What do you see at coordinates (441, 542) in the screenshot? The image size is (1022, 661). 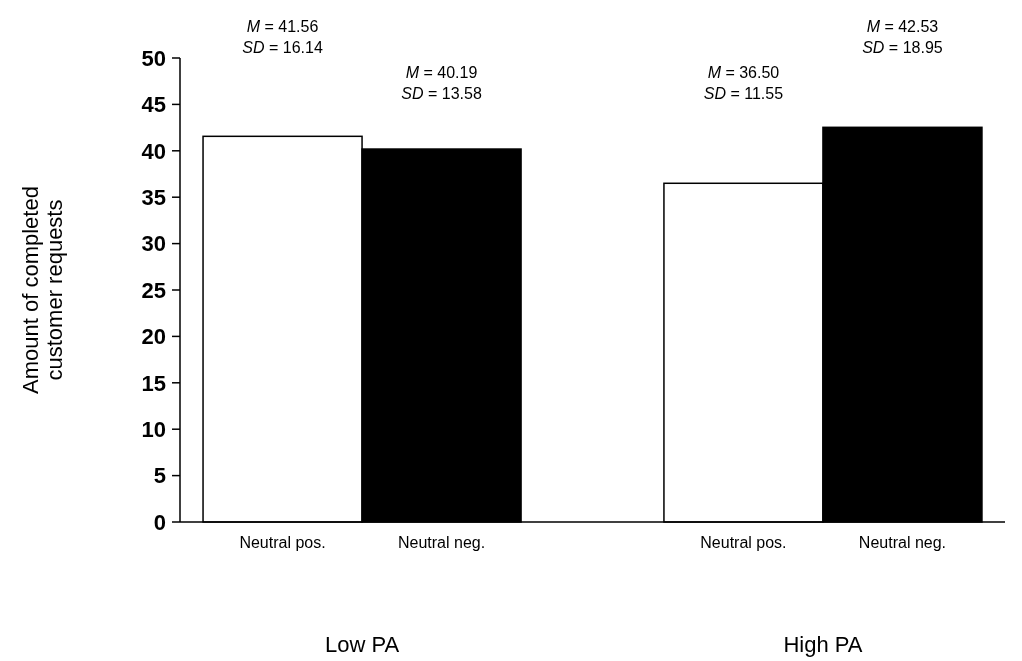 I see `series-label: Neutral neg.` at bounding box center [441, 542].